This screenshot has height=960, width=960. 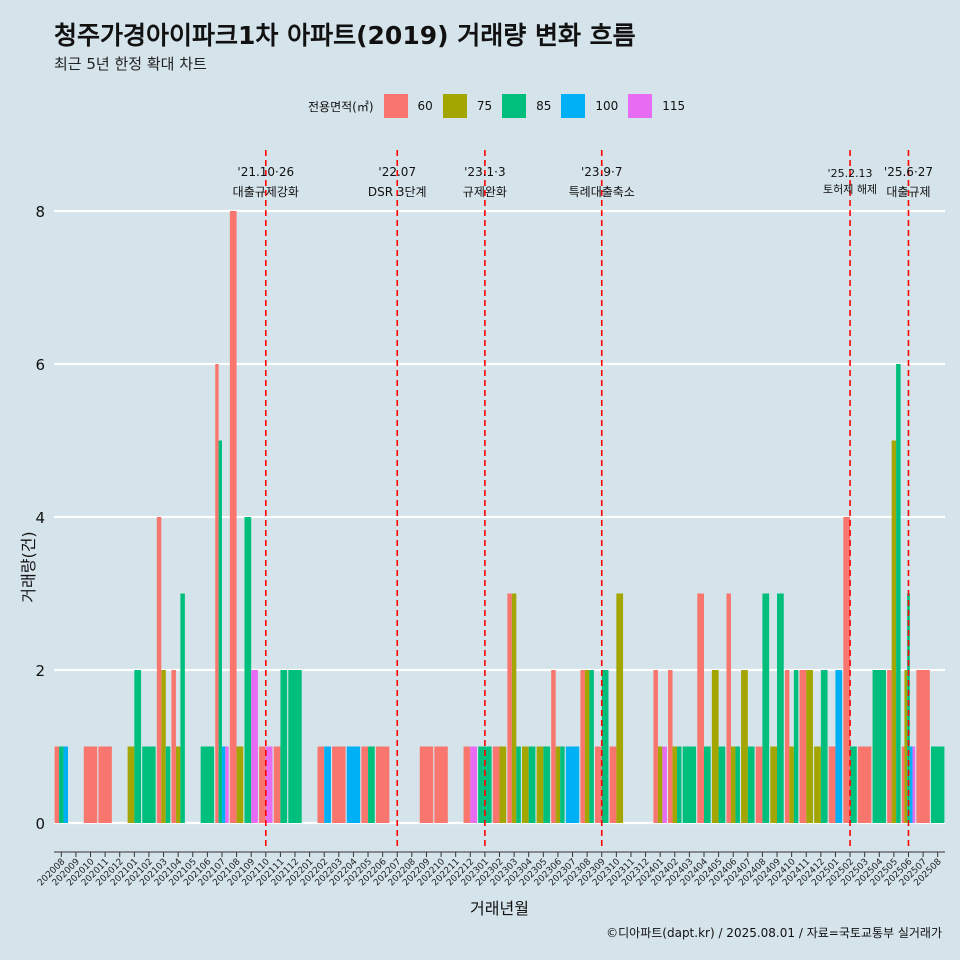 I want to click on legend-item-100: 100, so click(x=589, y=106).